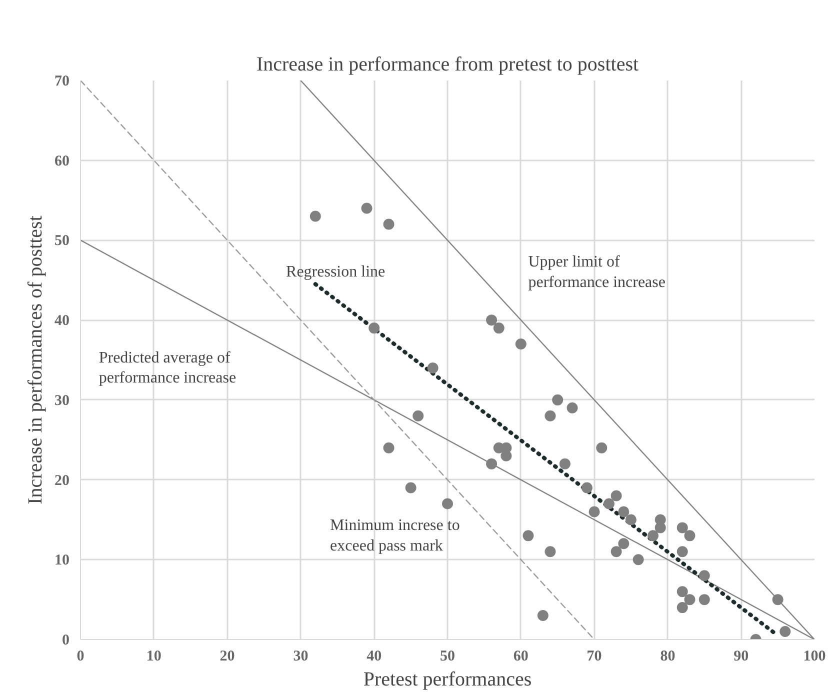 The image size is (839, 693). Describe the element at coordinates (35, 359) in the screenshot. I see `y-axis-title: Increase in performances of posttest` at that location.